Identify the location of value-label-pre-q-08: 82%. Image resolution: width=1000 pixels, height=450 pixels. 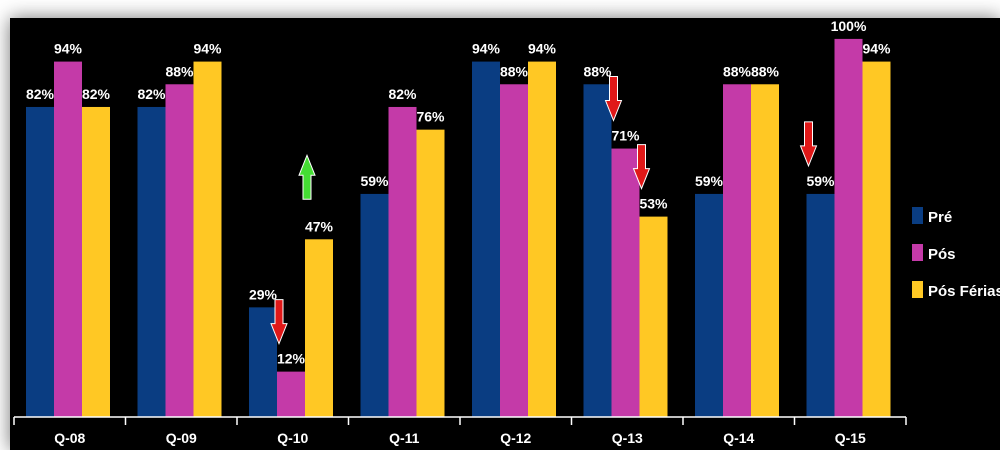
(40, 94).